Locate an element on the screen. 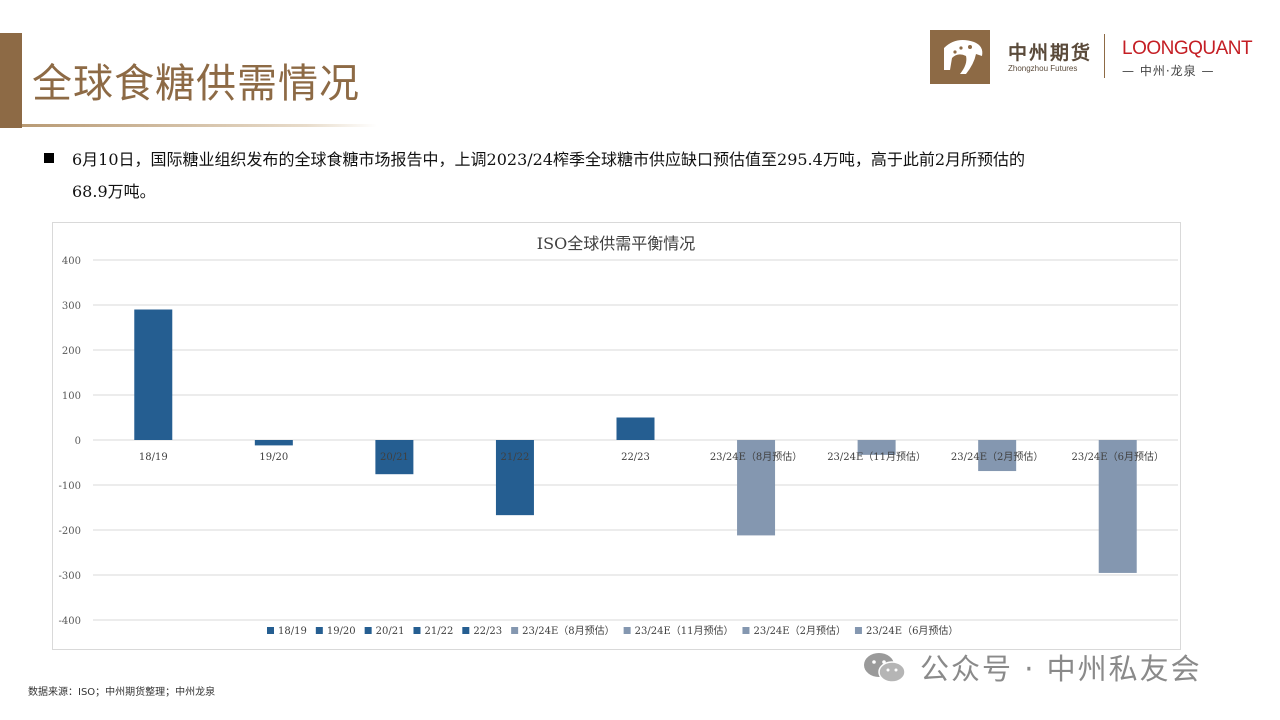 This screenshot has width=1280, height=720. bar-20/21 is located at coordinates (394, 457).